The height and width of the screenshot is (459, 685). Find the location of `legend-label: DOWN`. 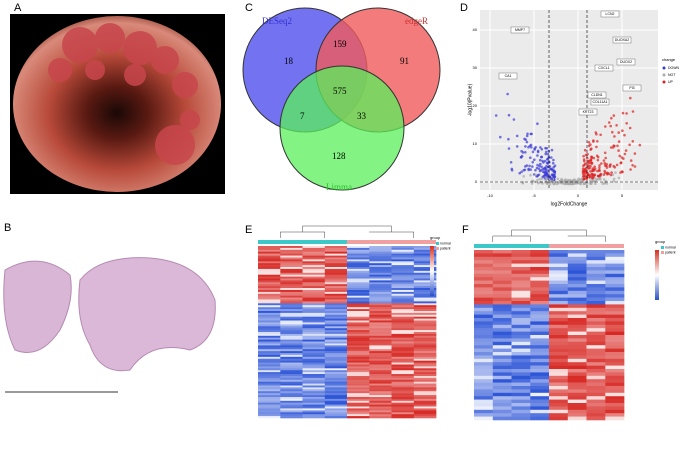

legend-label: DOWN is located at coordinates (674, 68).